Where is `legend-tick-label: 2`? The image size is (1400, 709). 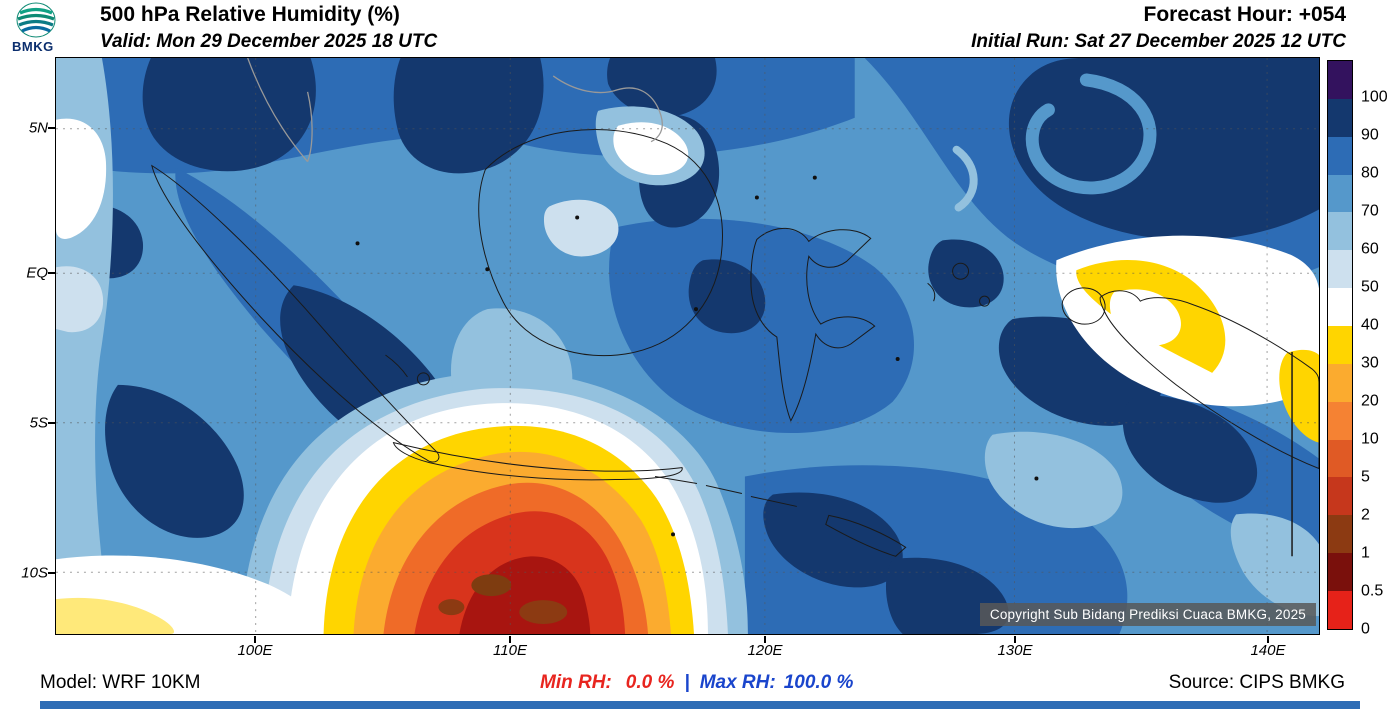 legend-tick-label: 2 is located at coordinates (1365, 515).